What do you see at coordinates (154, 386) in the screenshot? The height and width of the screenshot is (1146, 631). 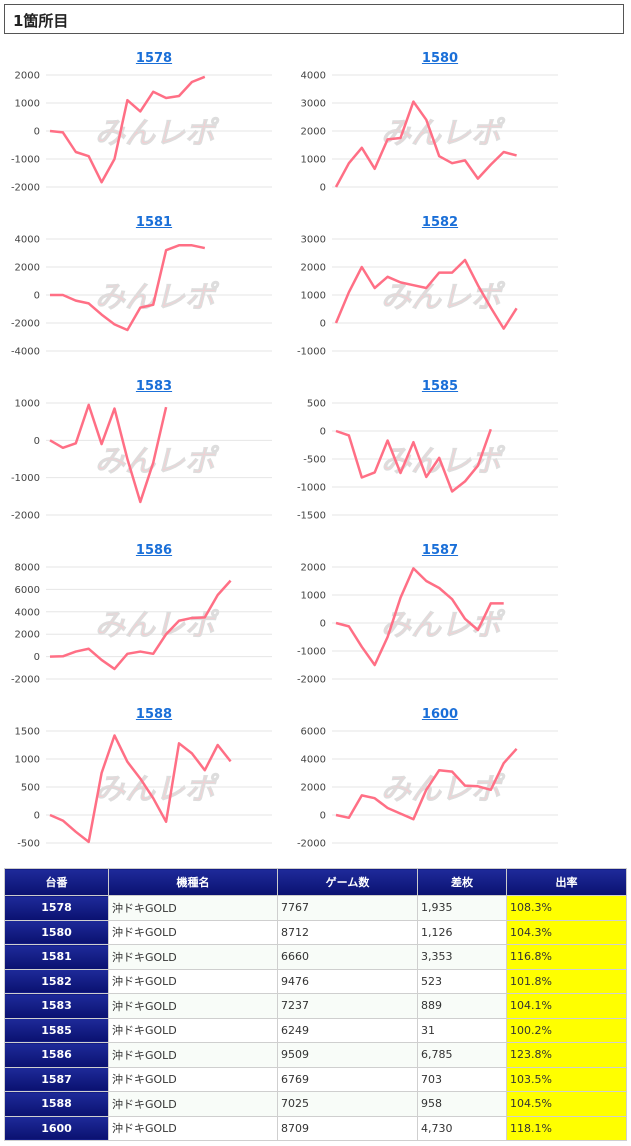 I see `chart-title-link: 1583` at bounding box center [154, 386].